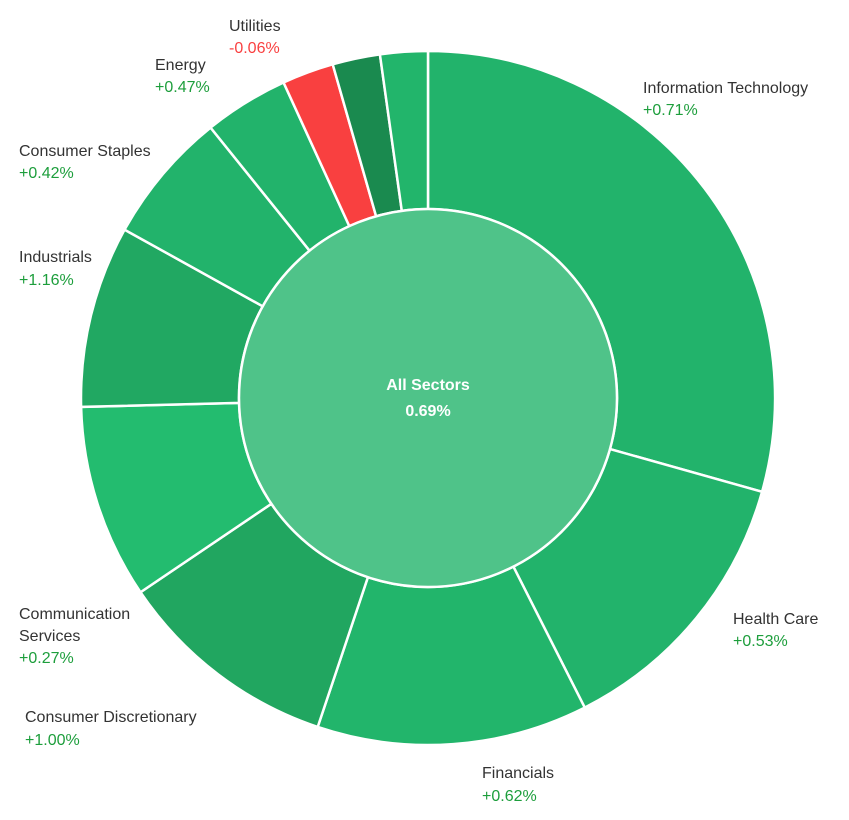 This screenshot has width=849, height=820. Describe the element at coordinates (46, 280) in the screenshot. I see `label-change-industrials: +1.16%` at that location.